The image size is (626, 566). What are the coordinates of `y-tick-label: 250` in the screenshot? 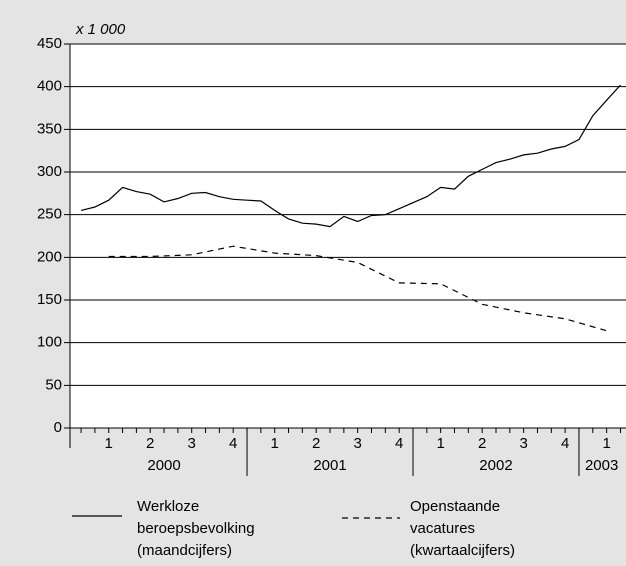 It's located at (49, 214).